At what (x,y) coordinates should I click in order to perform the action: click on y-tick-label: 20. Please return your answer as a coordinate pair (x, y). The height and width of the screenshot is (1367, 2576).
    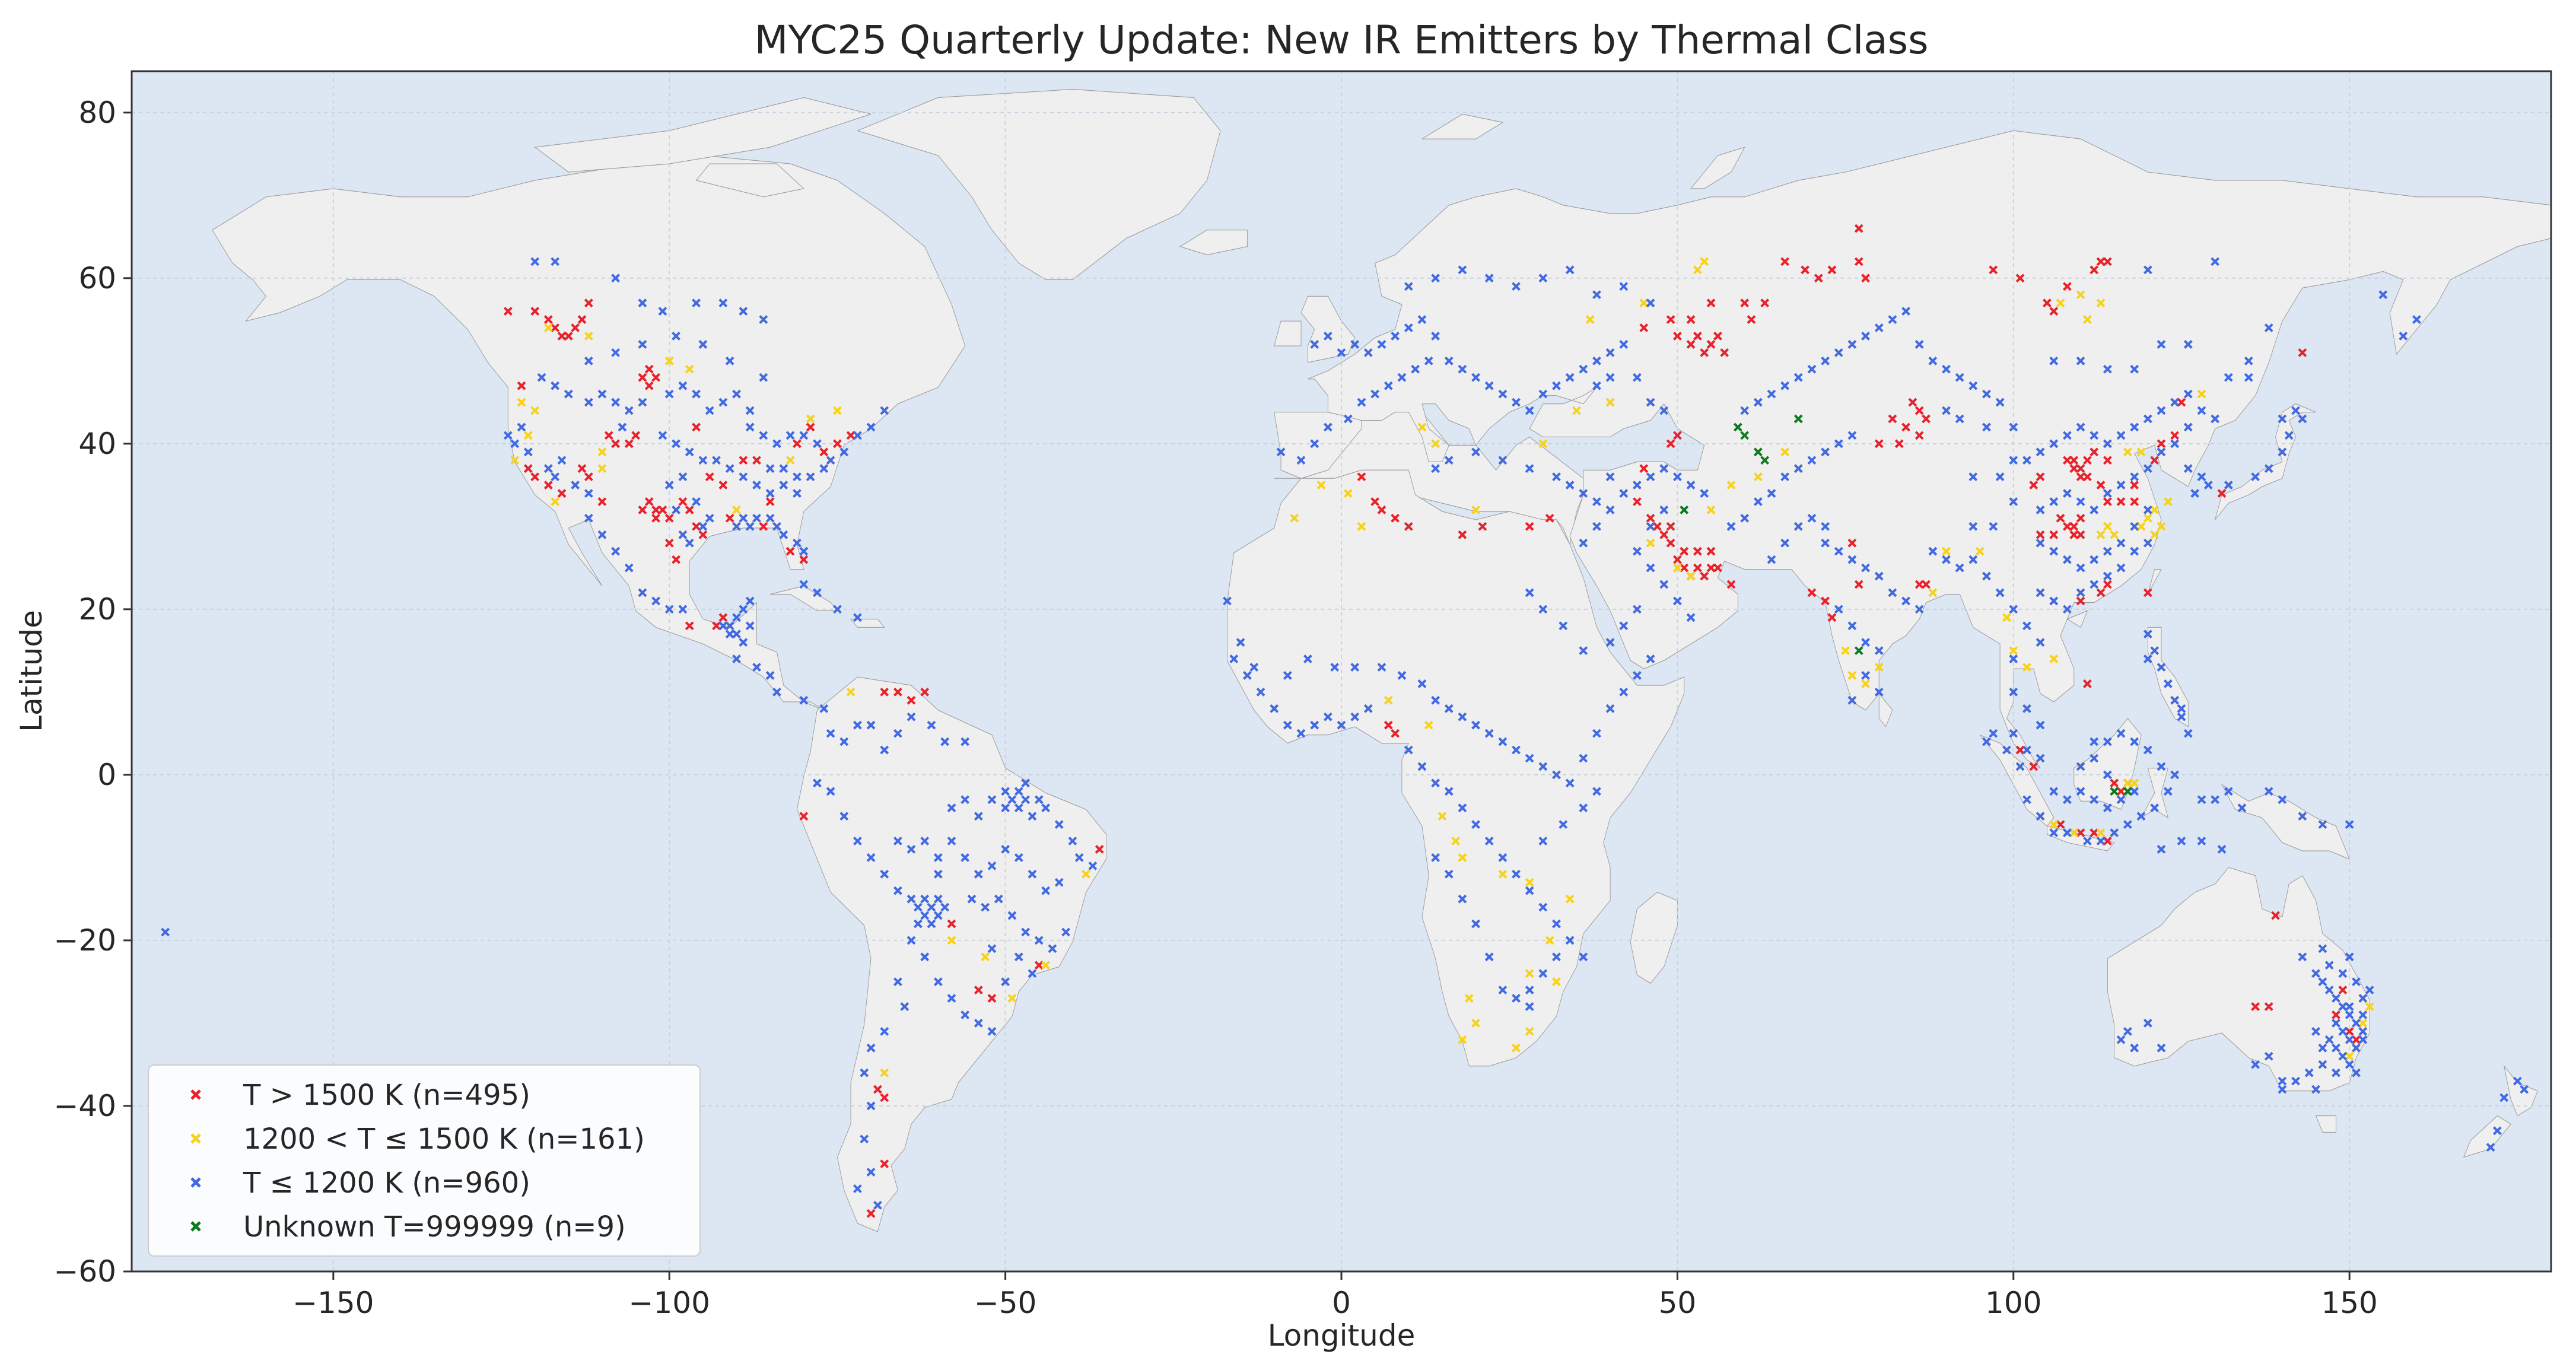
    Looking at the image, I should click on (97, 609).